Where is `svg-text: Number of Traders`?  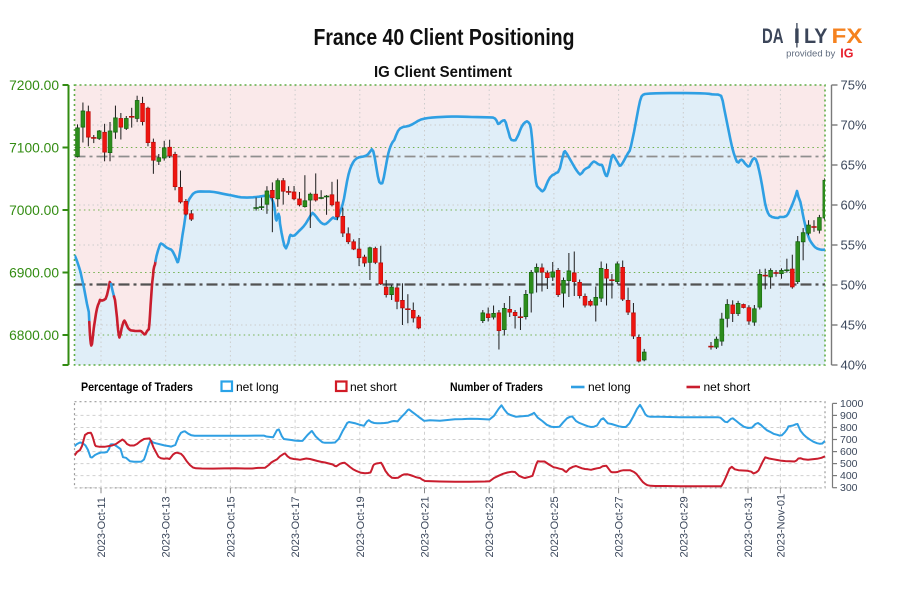
svg-text: Number of Traders is located at coordinates (496, 387).